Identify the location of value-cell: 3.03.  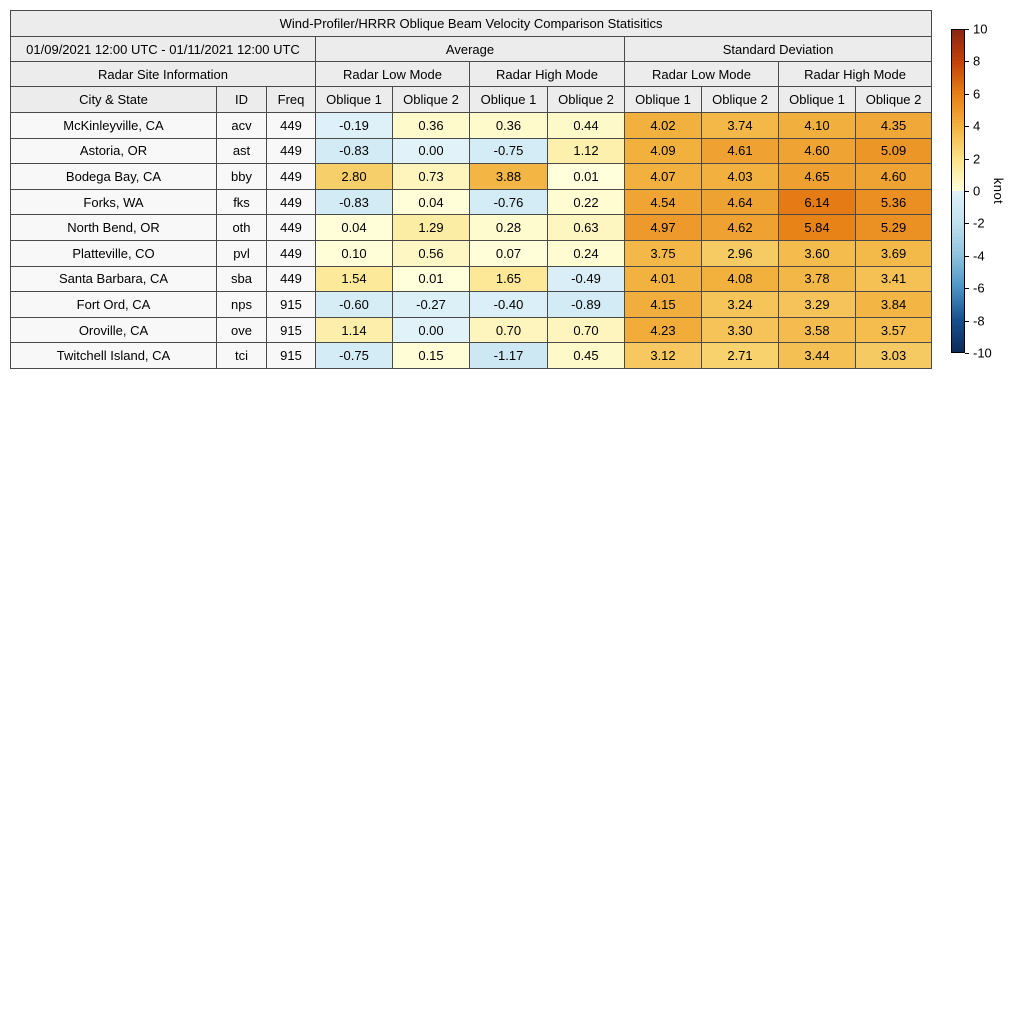
(893, 355).